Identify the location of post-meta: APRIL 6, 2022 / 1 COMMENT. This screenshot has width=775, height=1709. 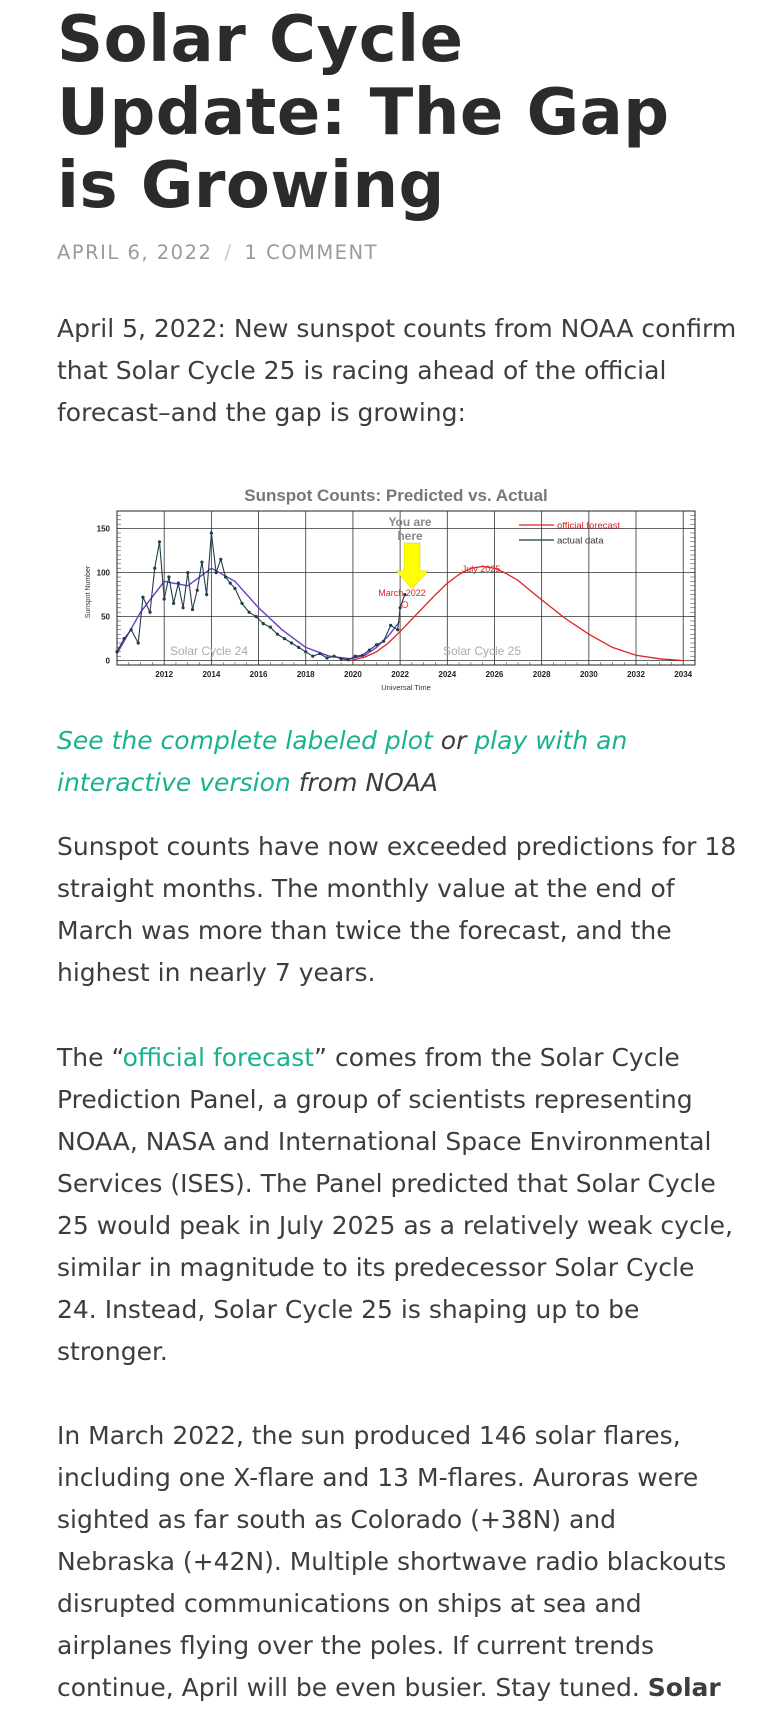
(397, 252).